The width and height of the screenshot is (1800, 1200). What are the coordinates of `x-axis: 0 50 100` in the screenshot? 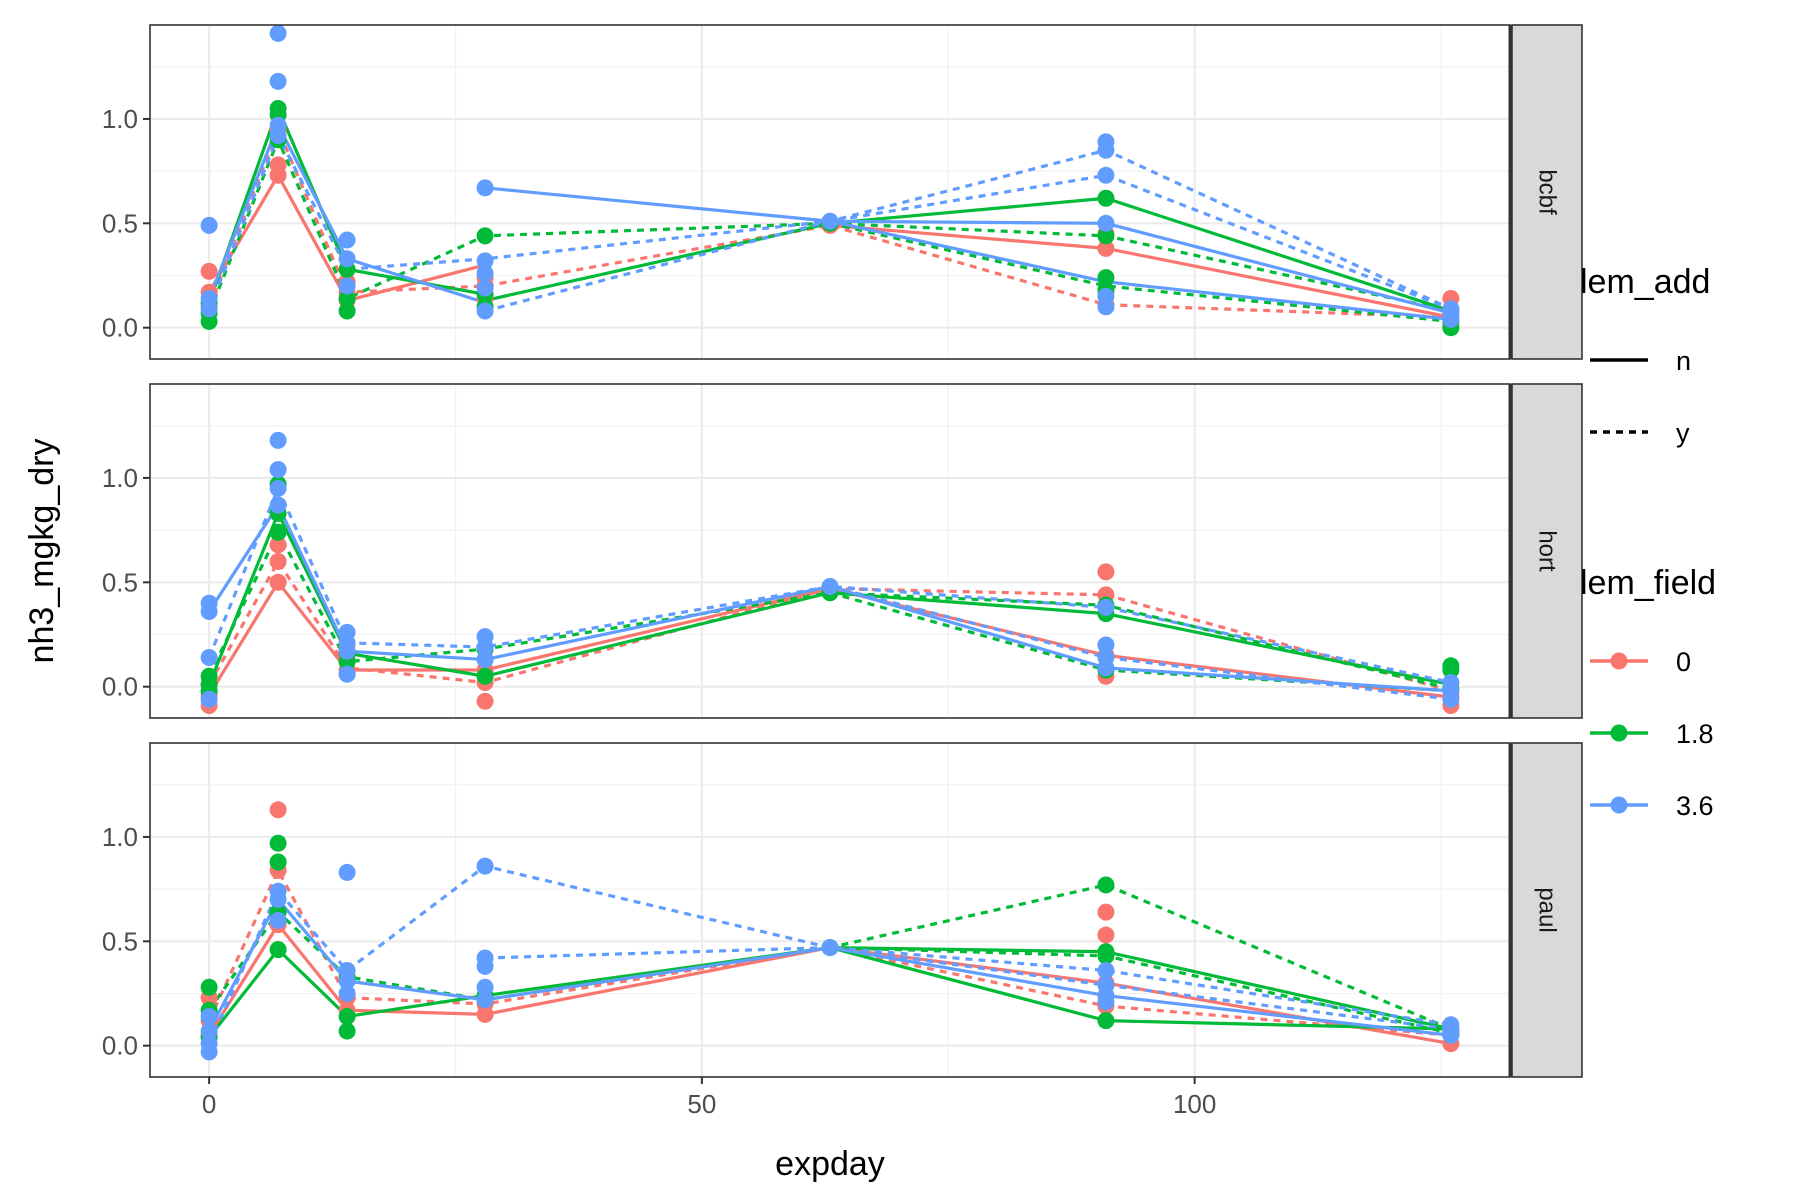 It's located at (709, 1098).